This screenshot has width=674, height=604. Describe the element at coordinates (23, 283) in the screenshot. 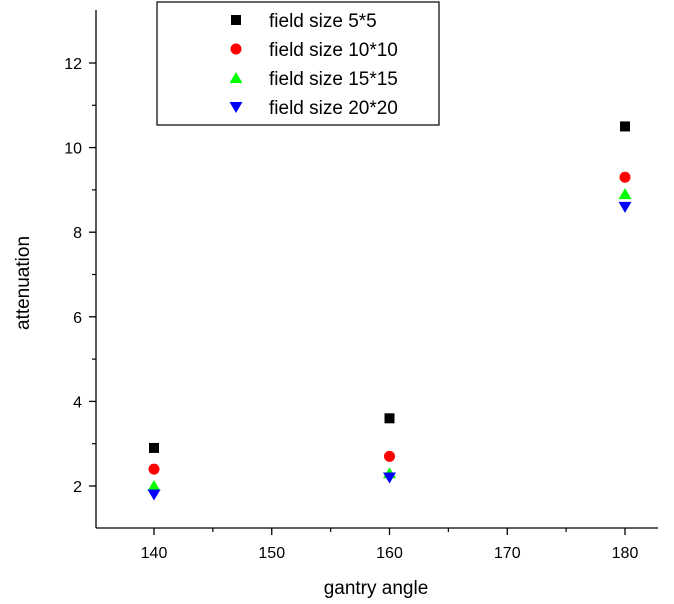

I see `y-axis-title: attenuation` at that location.